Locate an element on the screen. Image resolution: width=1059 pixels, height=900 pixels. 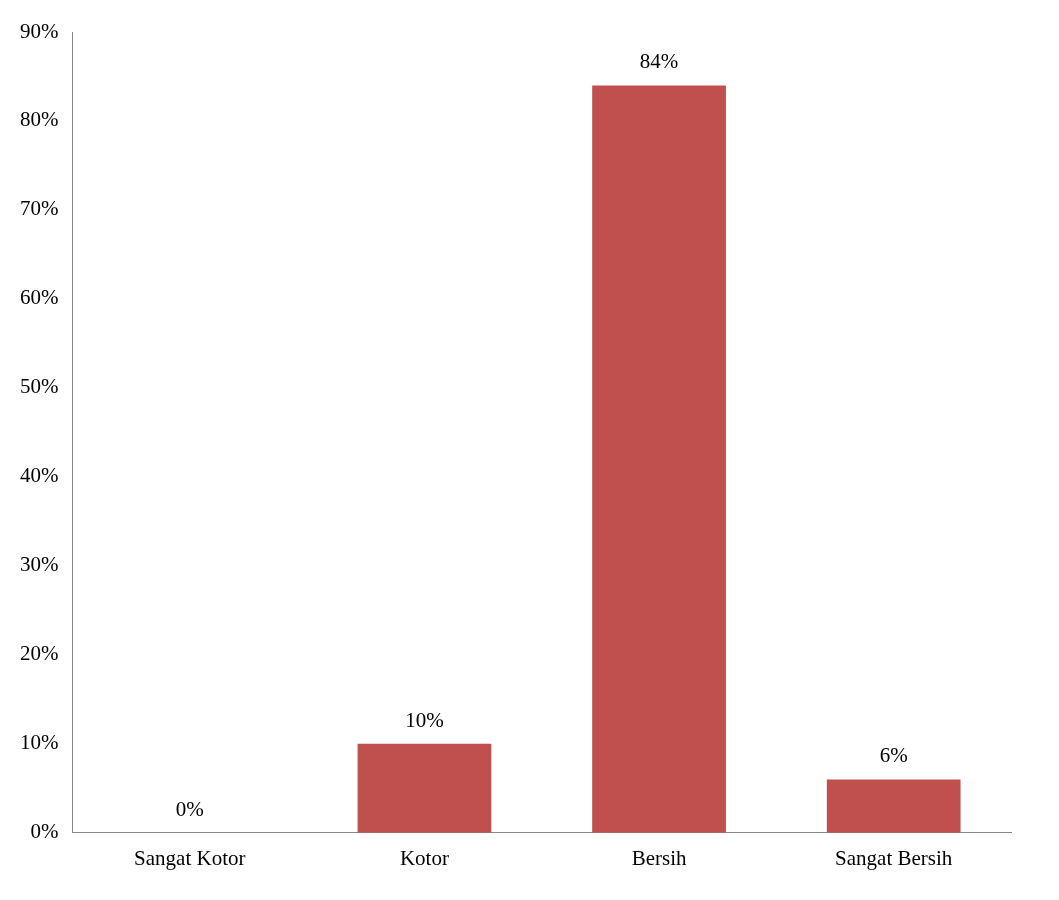
y-tick-label: 80% is located at coordinates (39, 119).